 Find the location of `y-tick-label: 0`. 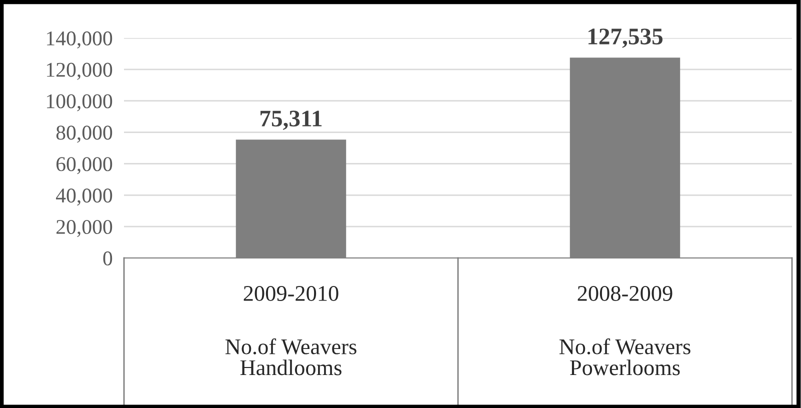

y-tick-label: 0 is located at coordinates (107, 258).